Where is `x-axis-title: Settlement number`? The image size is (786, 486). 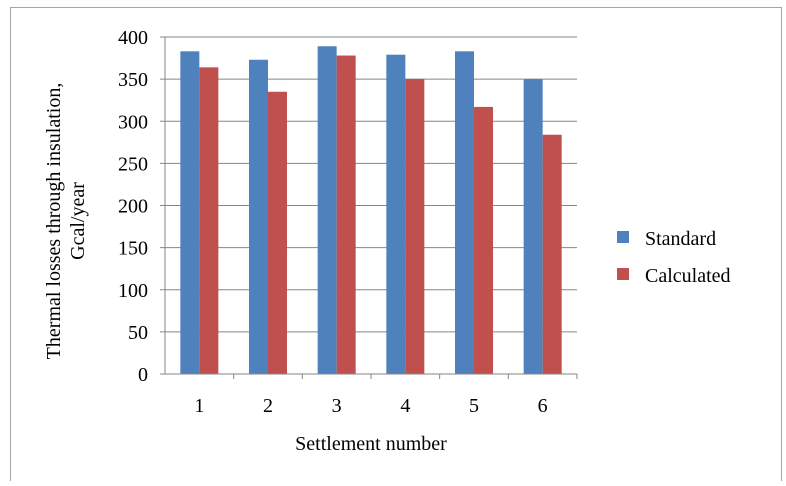
x-axis-title: Settlement number is located at coordinates (371, 444).